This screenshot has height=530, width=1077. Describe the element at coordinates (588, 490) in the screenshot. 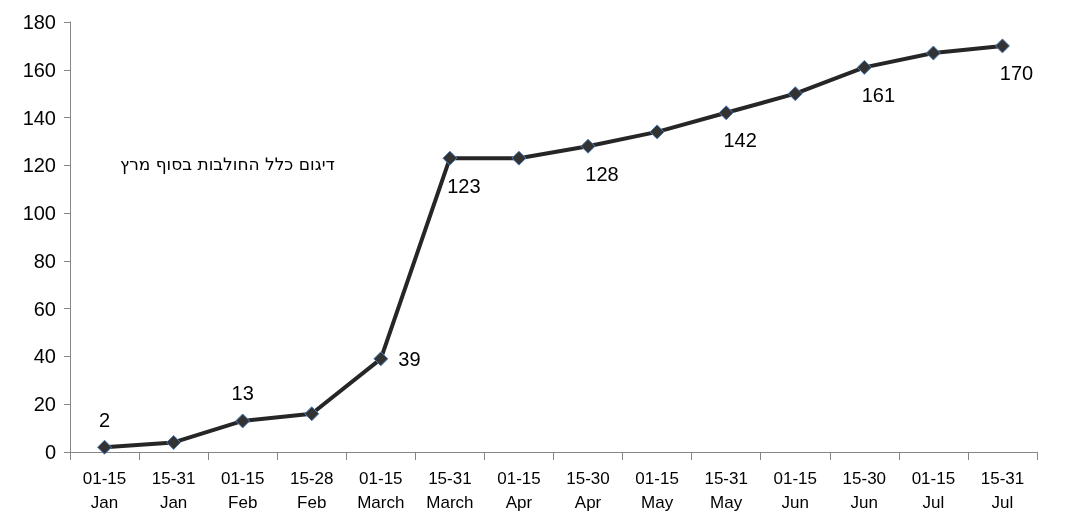

I see `x-tick-label: 15-30 Apr` at that location.